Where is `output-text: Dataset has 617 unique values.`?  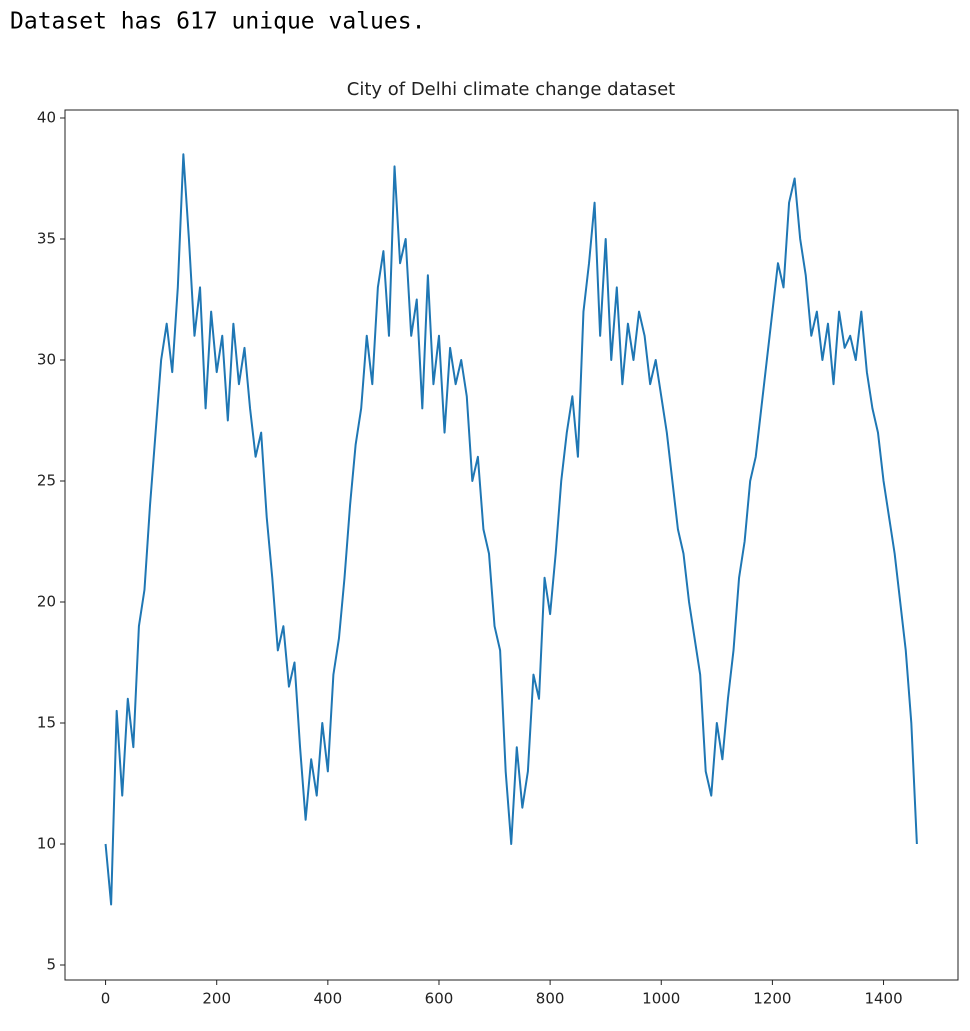
output-text: Dataset has 617 unique values. is located at coordinates (217, 22).